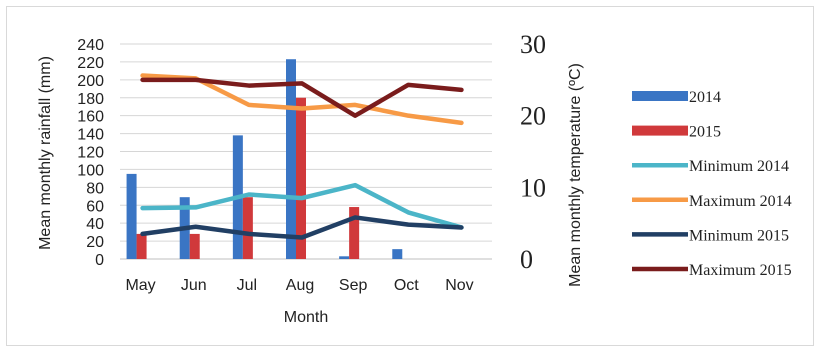 The height and width of the screenshot is (356, 823). I want to click on legend-label: Minimum 2014, so click(739, 166).